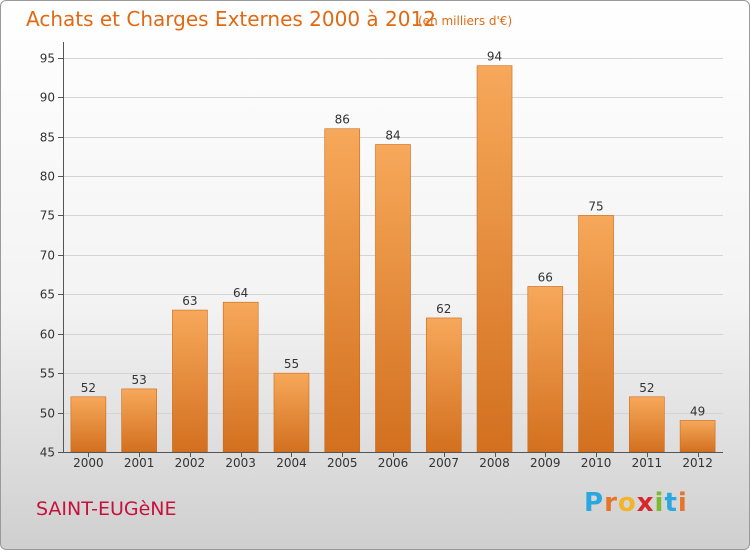 The width and height of the screenshot is (750, 550). What do you see at coordinates (47, 216) in the screenshot?
I see `y-tick-label: 75` at bounding box center [47, 216].